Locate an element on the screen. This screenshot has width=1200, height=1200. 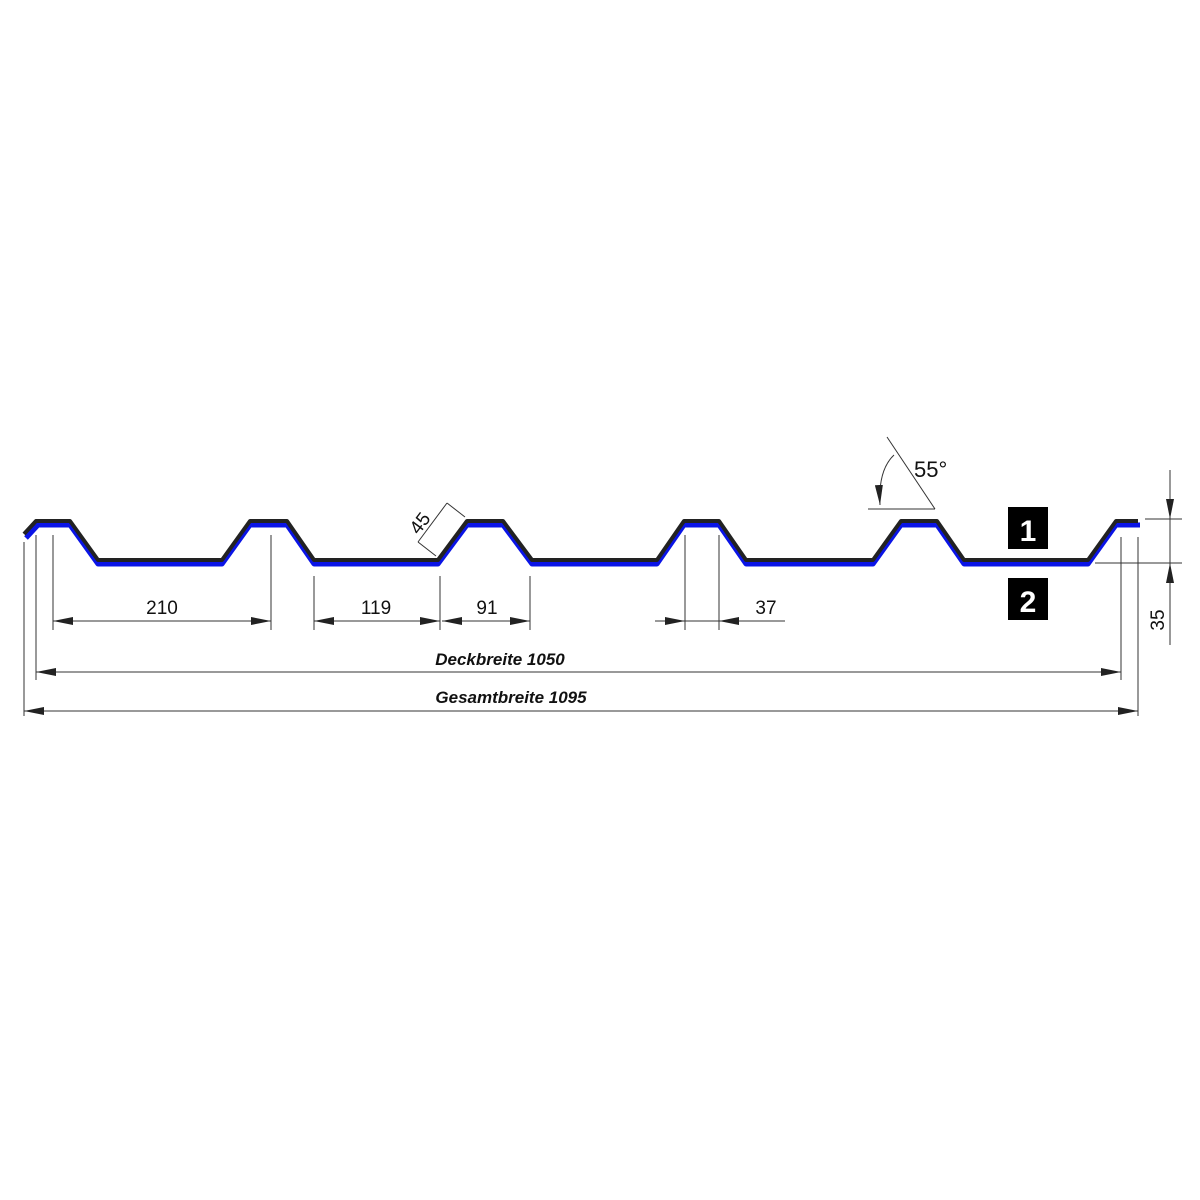
side-2-label: 2 is located at coordinates (1028, 602).